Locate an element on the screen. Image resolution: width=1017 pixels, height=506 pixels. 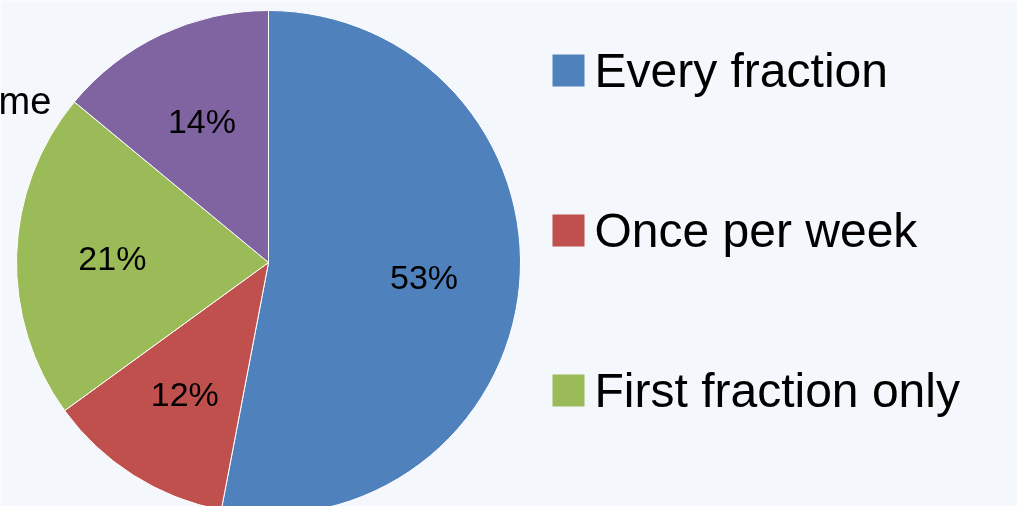
legend-label: Every fraction is located at coordinates (741, 70).